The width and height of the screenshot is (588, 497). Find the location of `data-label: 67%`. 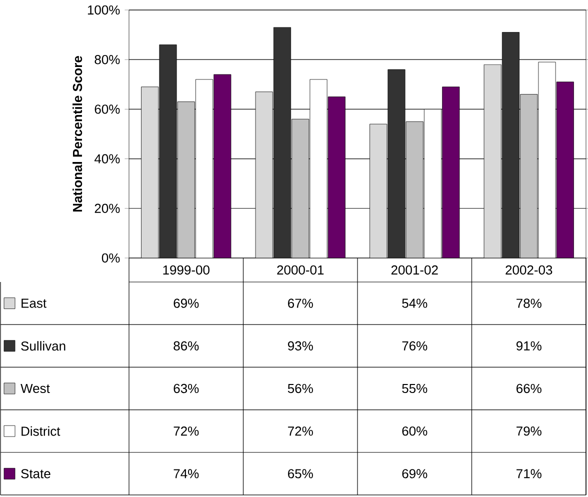

data-label: 67% is located at coordinates (300, 303).